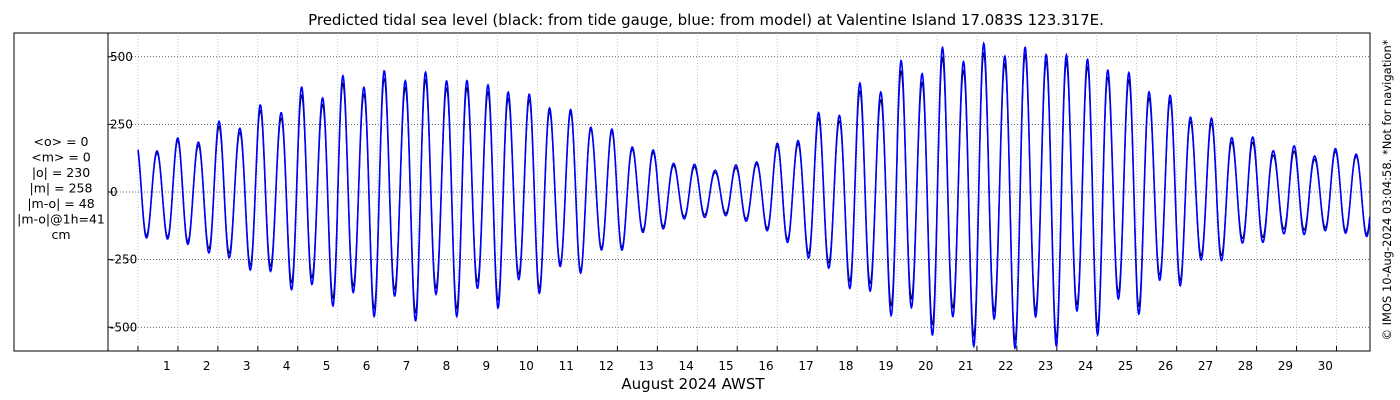  What do you see at coordinates (367, 366) in the screenshot?
I see `x-tick-label: 6` at bounding box center [367, 366].